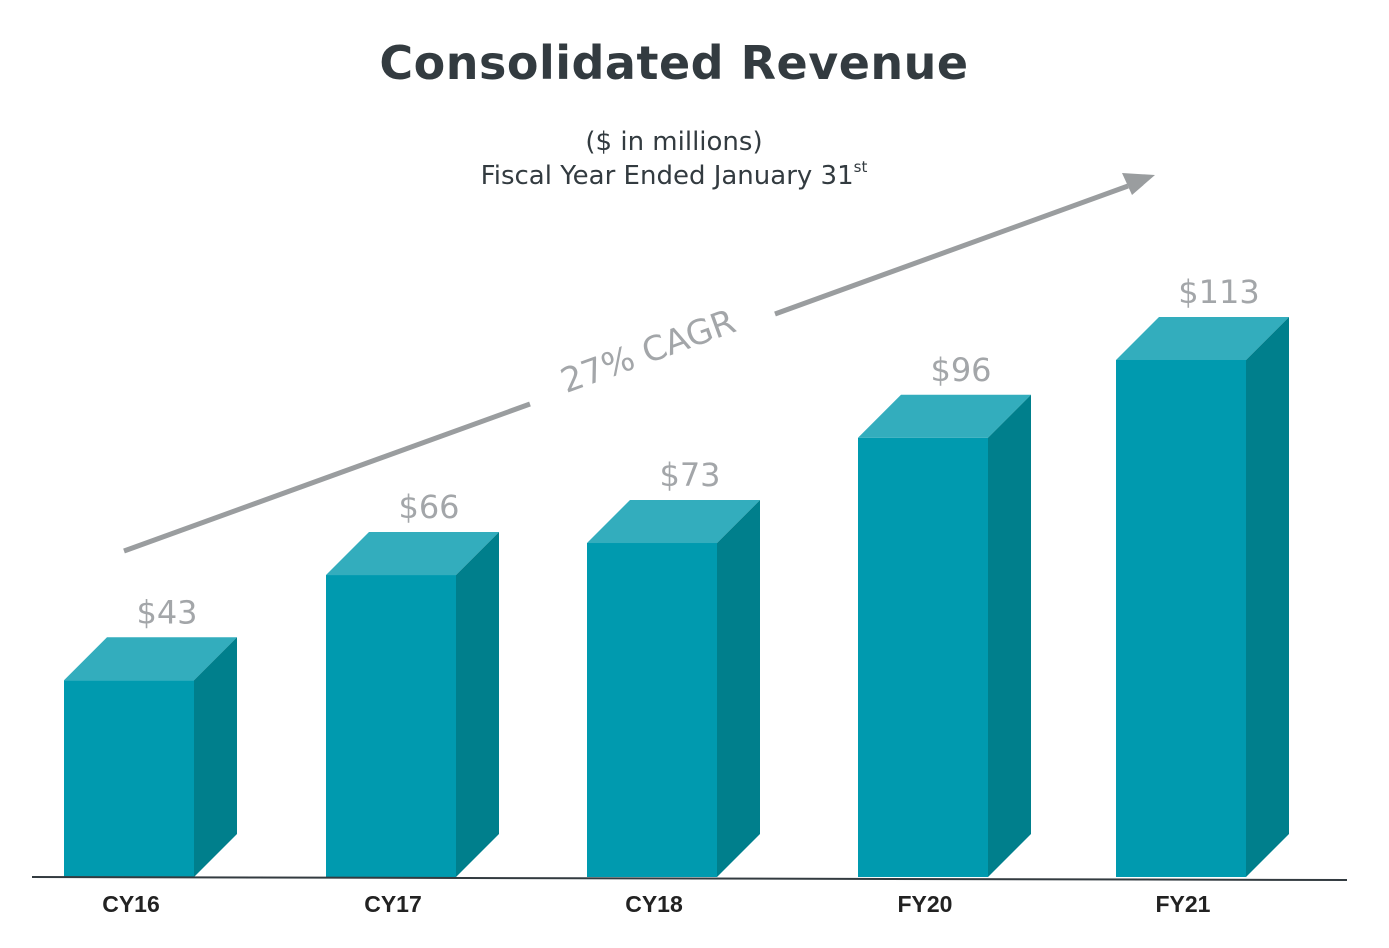 Image resolution: width=1389 pixels, height=948 pixels. Describe the element at coordinates (166, 612) in the screenshot. I see `value-label: $43` at that location.